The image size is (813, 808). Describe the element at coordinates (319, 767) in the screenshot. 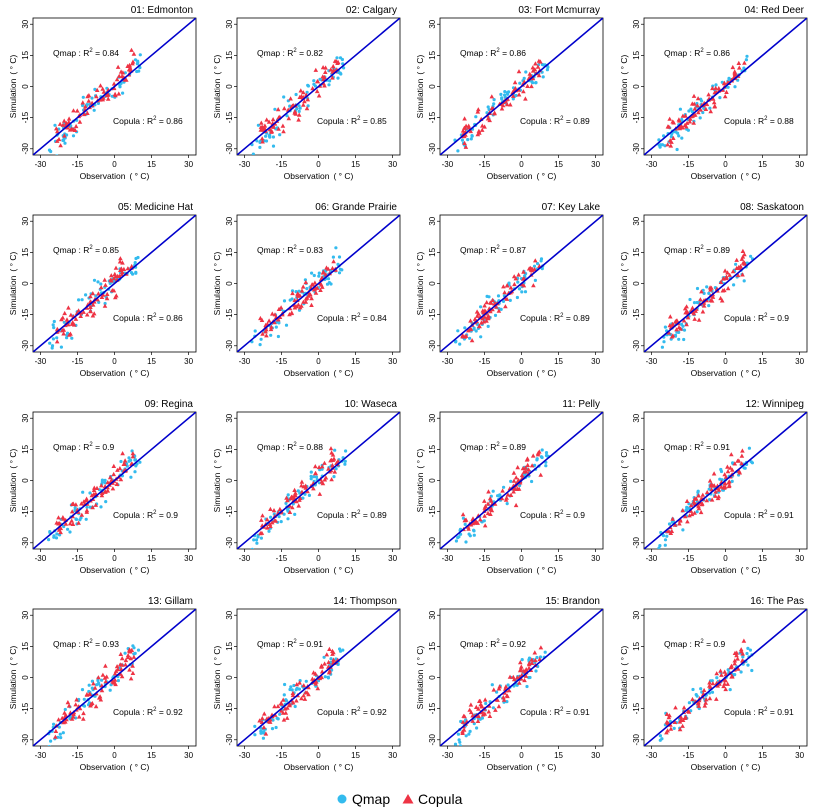

I see `x-axis-label: Observation( ° C)` at that location.